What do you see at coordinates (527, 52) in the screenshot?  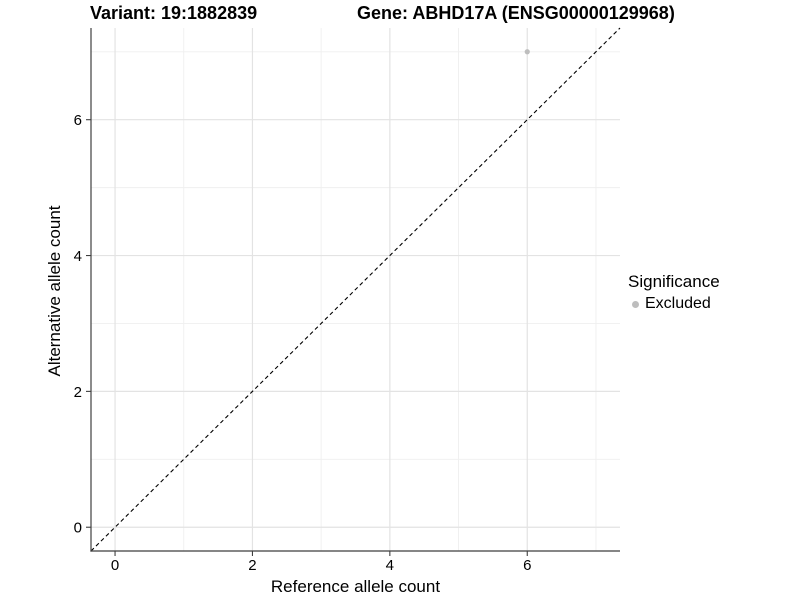 I see `data-point-excluded` at bounding box center [527, 52].